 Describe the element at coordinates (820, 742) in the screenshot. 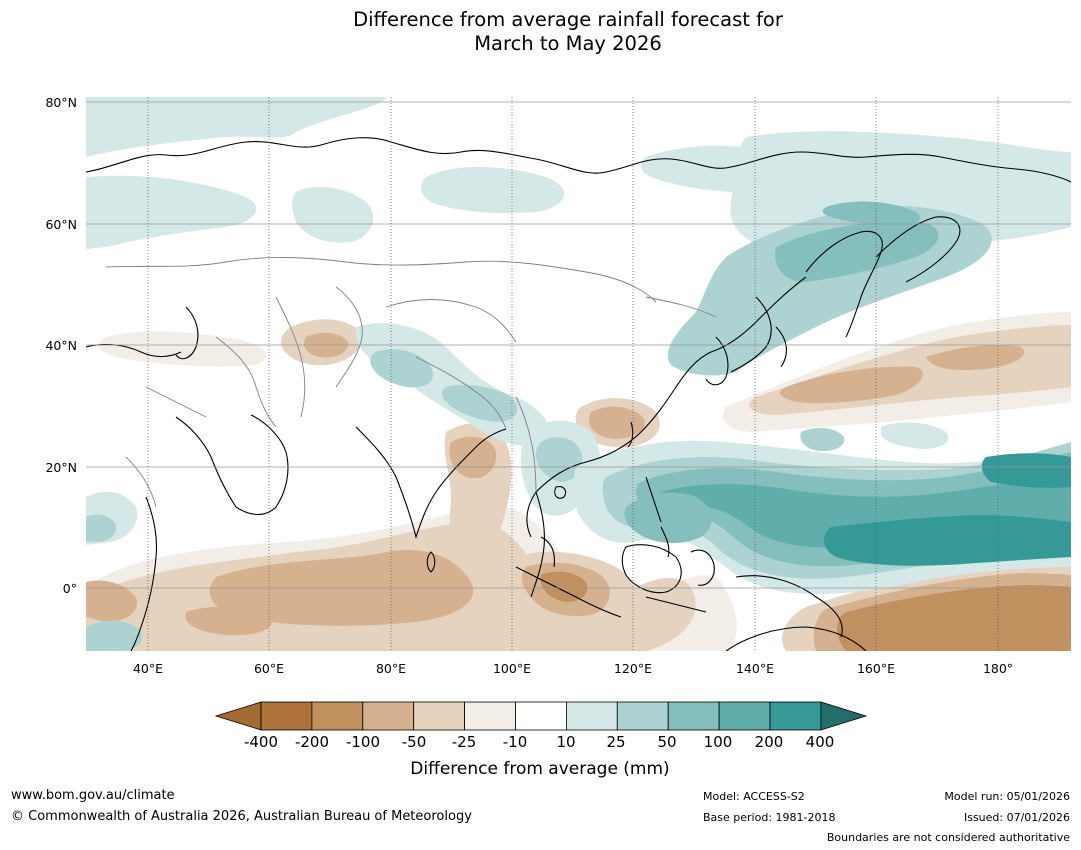

I see `colorbar-tick-label: 400` at that location.